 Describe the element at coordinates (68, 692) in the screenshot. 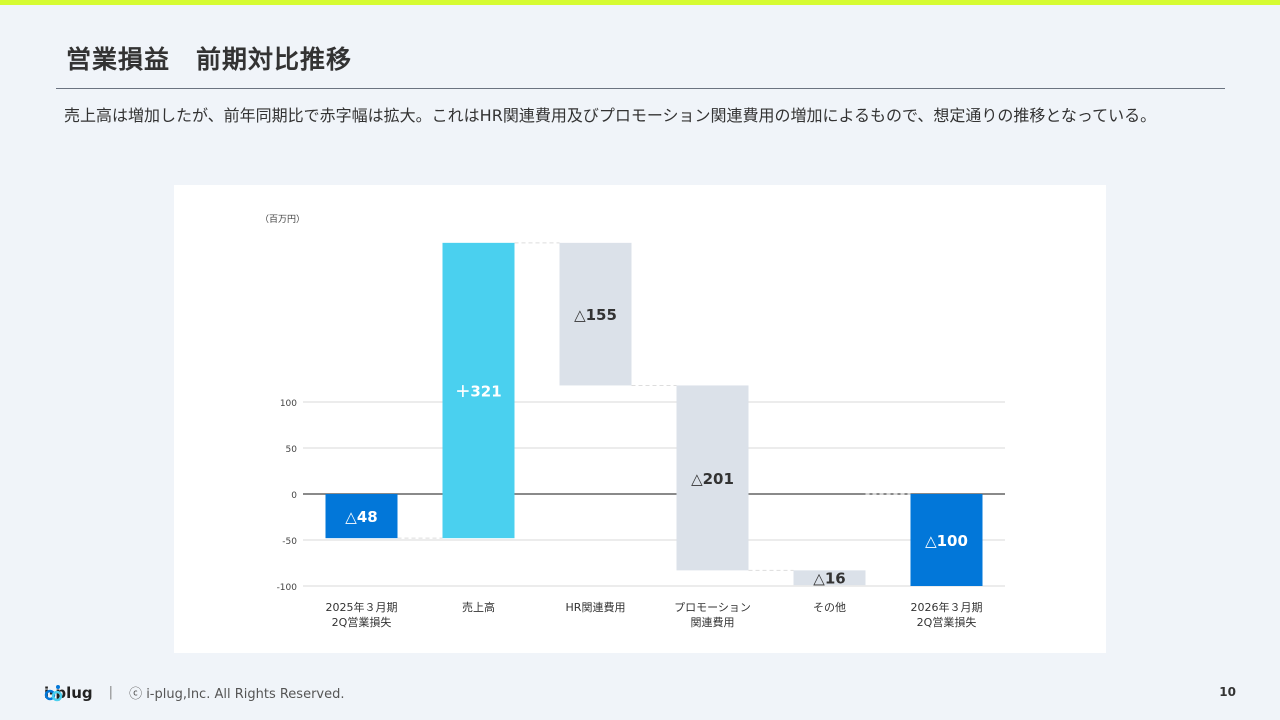

I see `logo-text: i-plug` at that location.